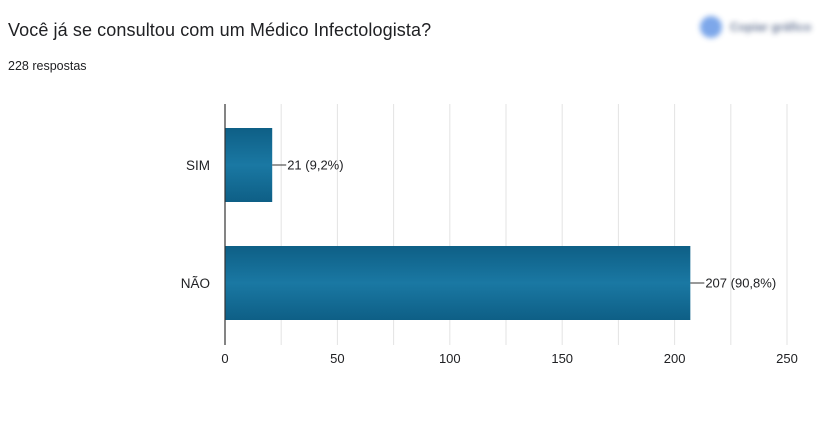 This screenshot has height=424, width=835. I want to click on x-tick-label: 150, so click(562, 358).